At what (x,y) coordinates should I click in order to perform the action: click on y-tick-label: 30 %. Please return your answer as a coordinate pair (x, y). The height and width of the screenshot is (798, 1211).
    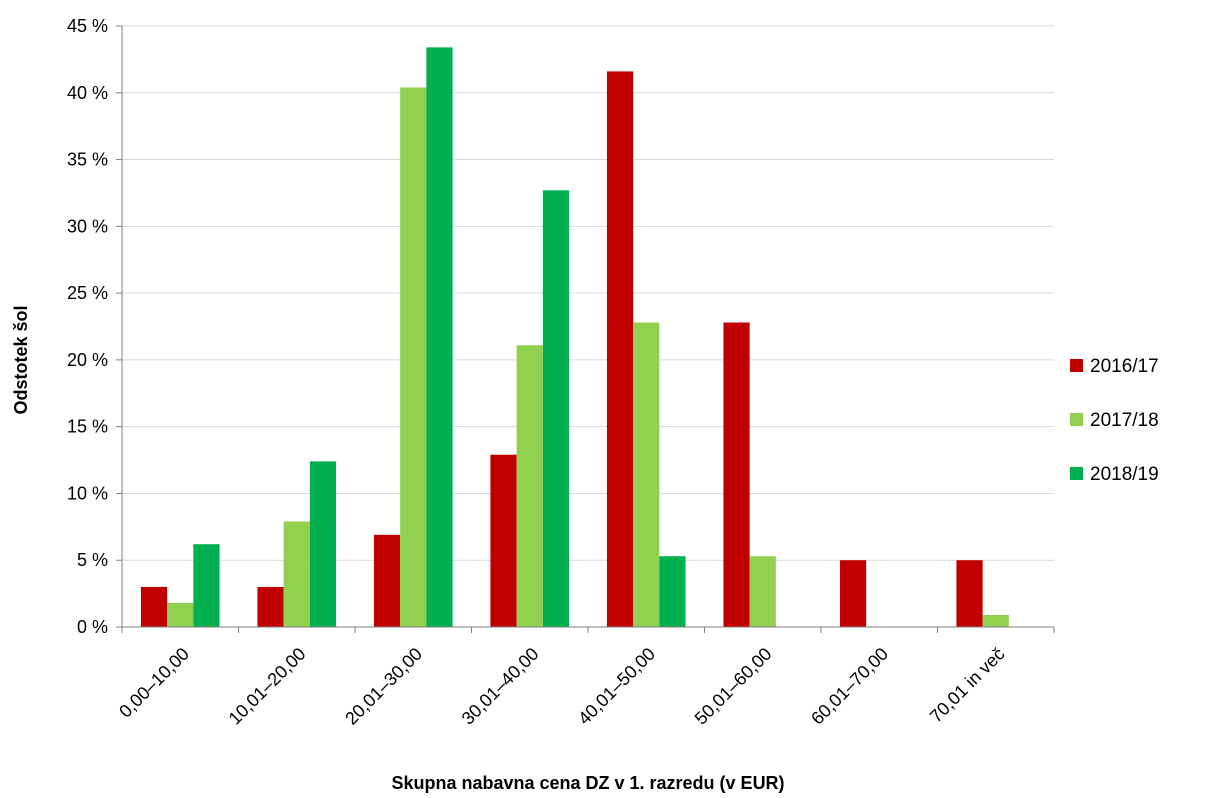
    Looking at the image, I should click on (87, 226).